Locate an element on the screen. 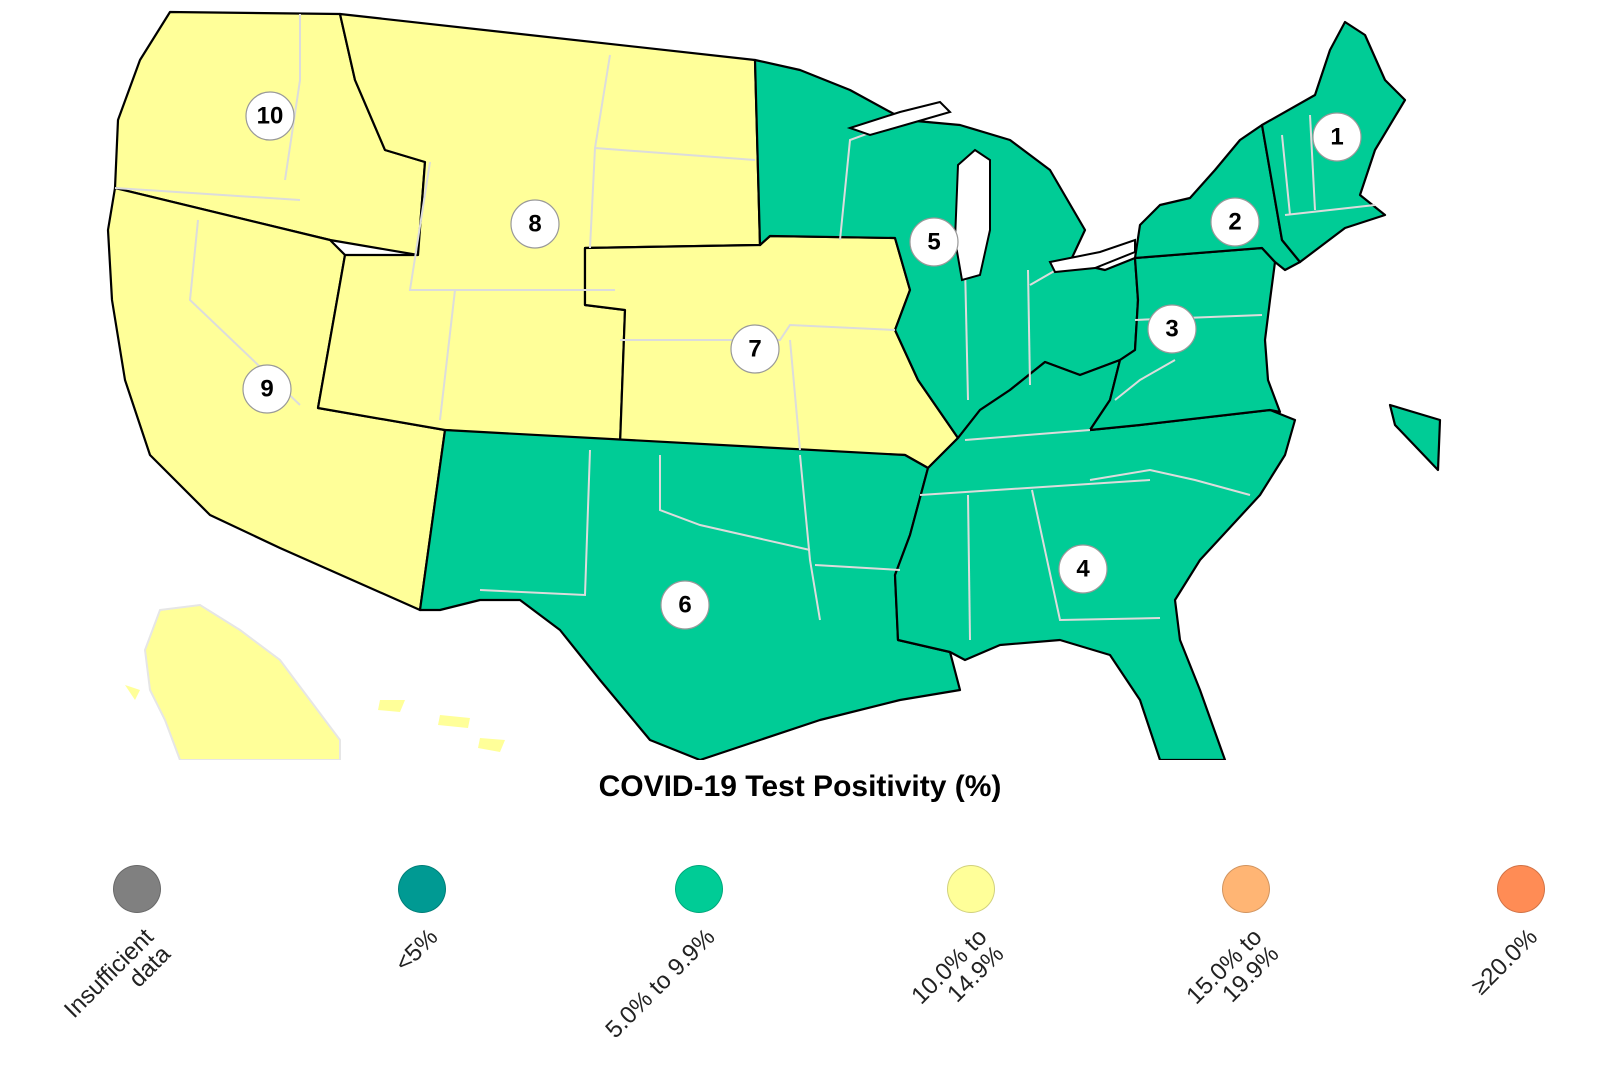 This screenshot has height=1066, width=1600. badge-region-2: 2 is located at coordinates (1235, 222).